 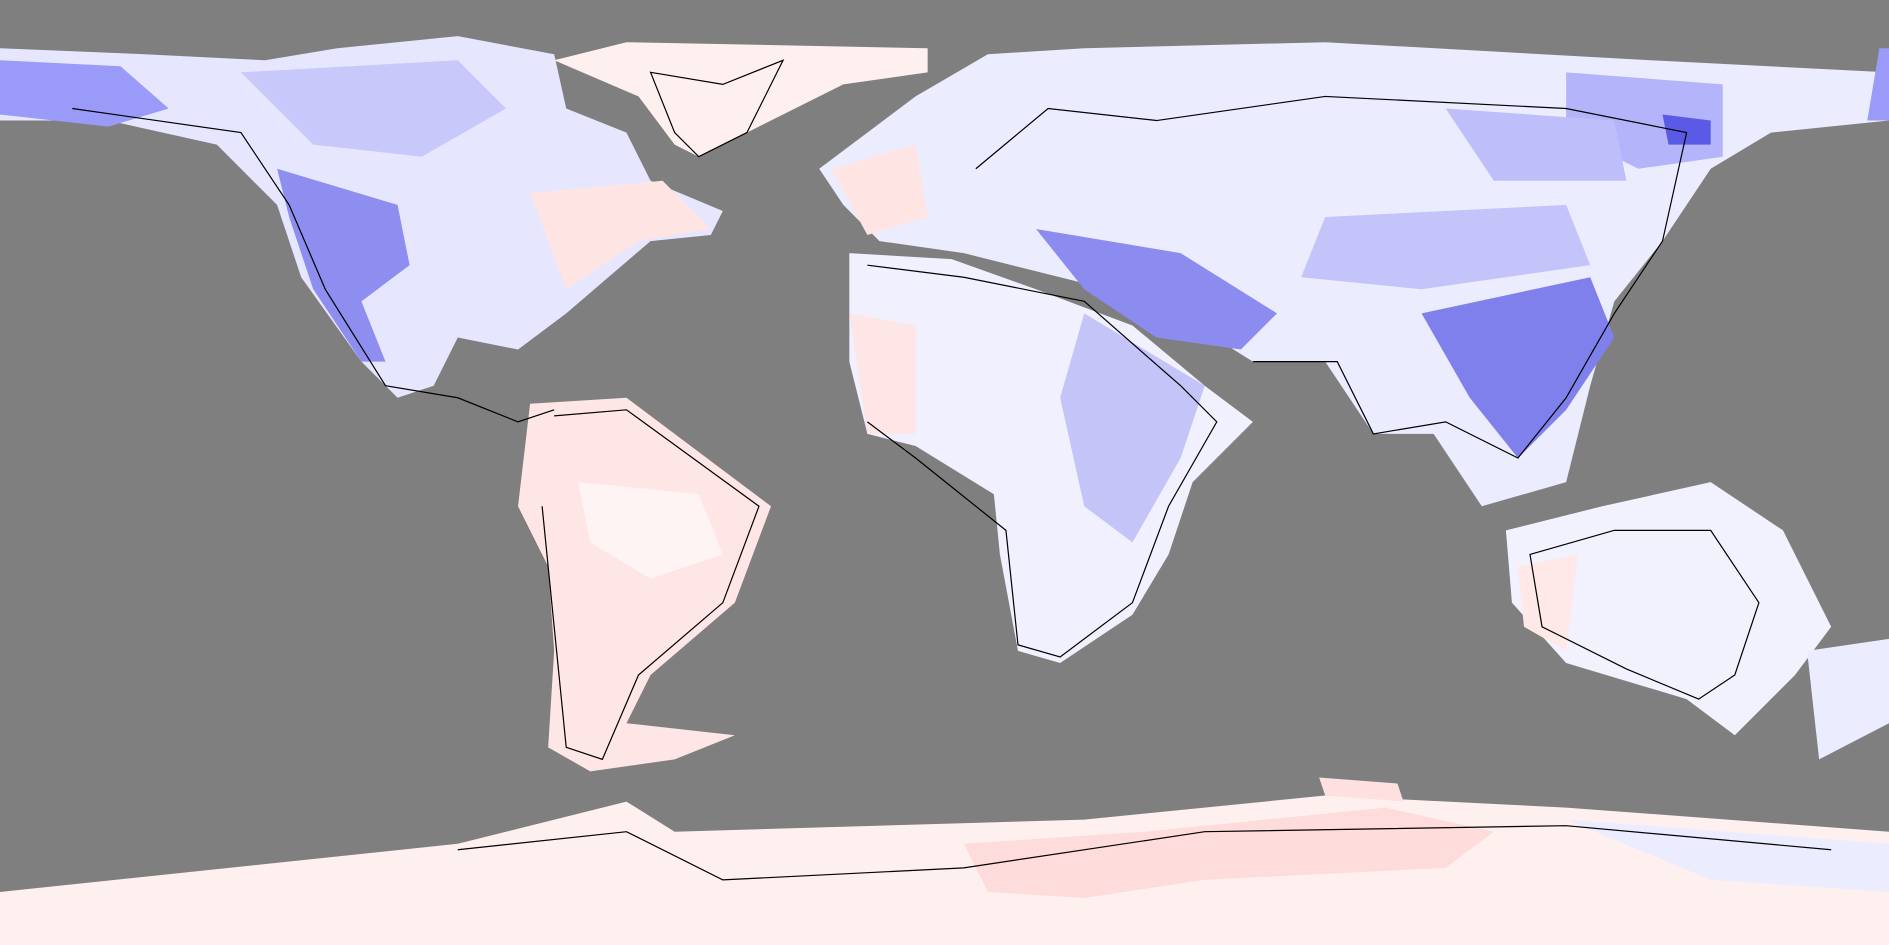 What do you see at coordinates (650, 530) in the screenshot?
I see `anomaly-neutral` at bounding box center [650, 530].